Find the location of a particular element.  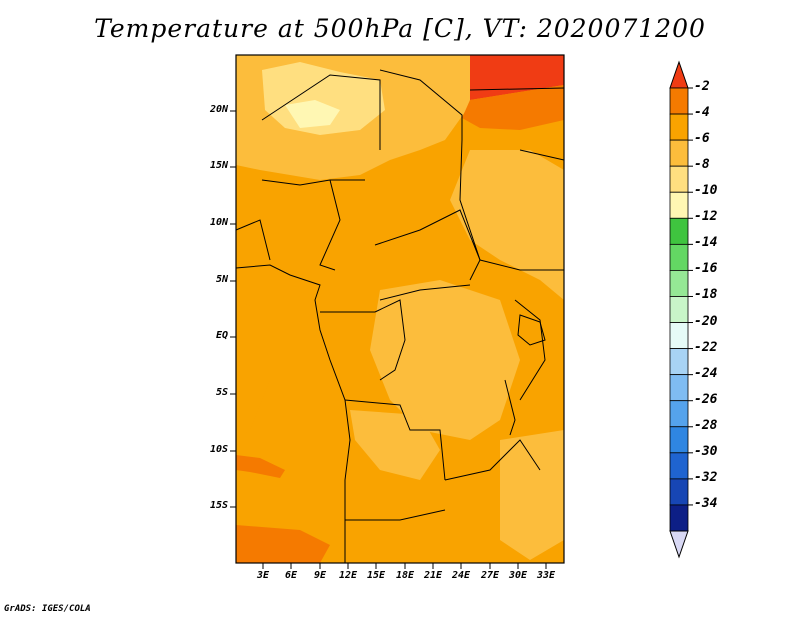

border-drc-angola is located at coordinates (395, 440).